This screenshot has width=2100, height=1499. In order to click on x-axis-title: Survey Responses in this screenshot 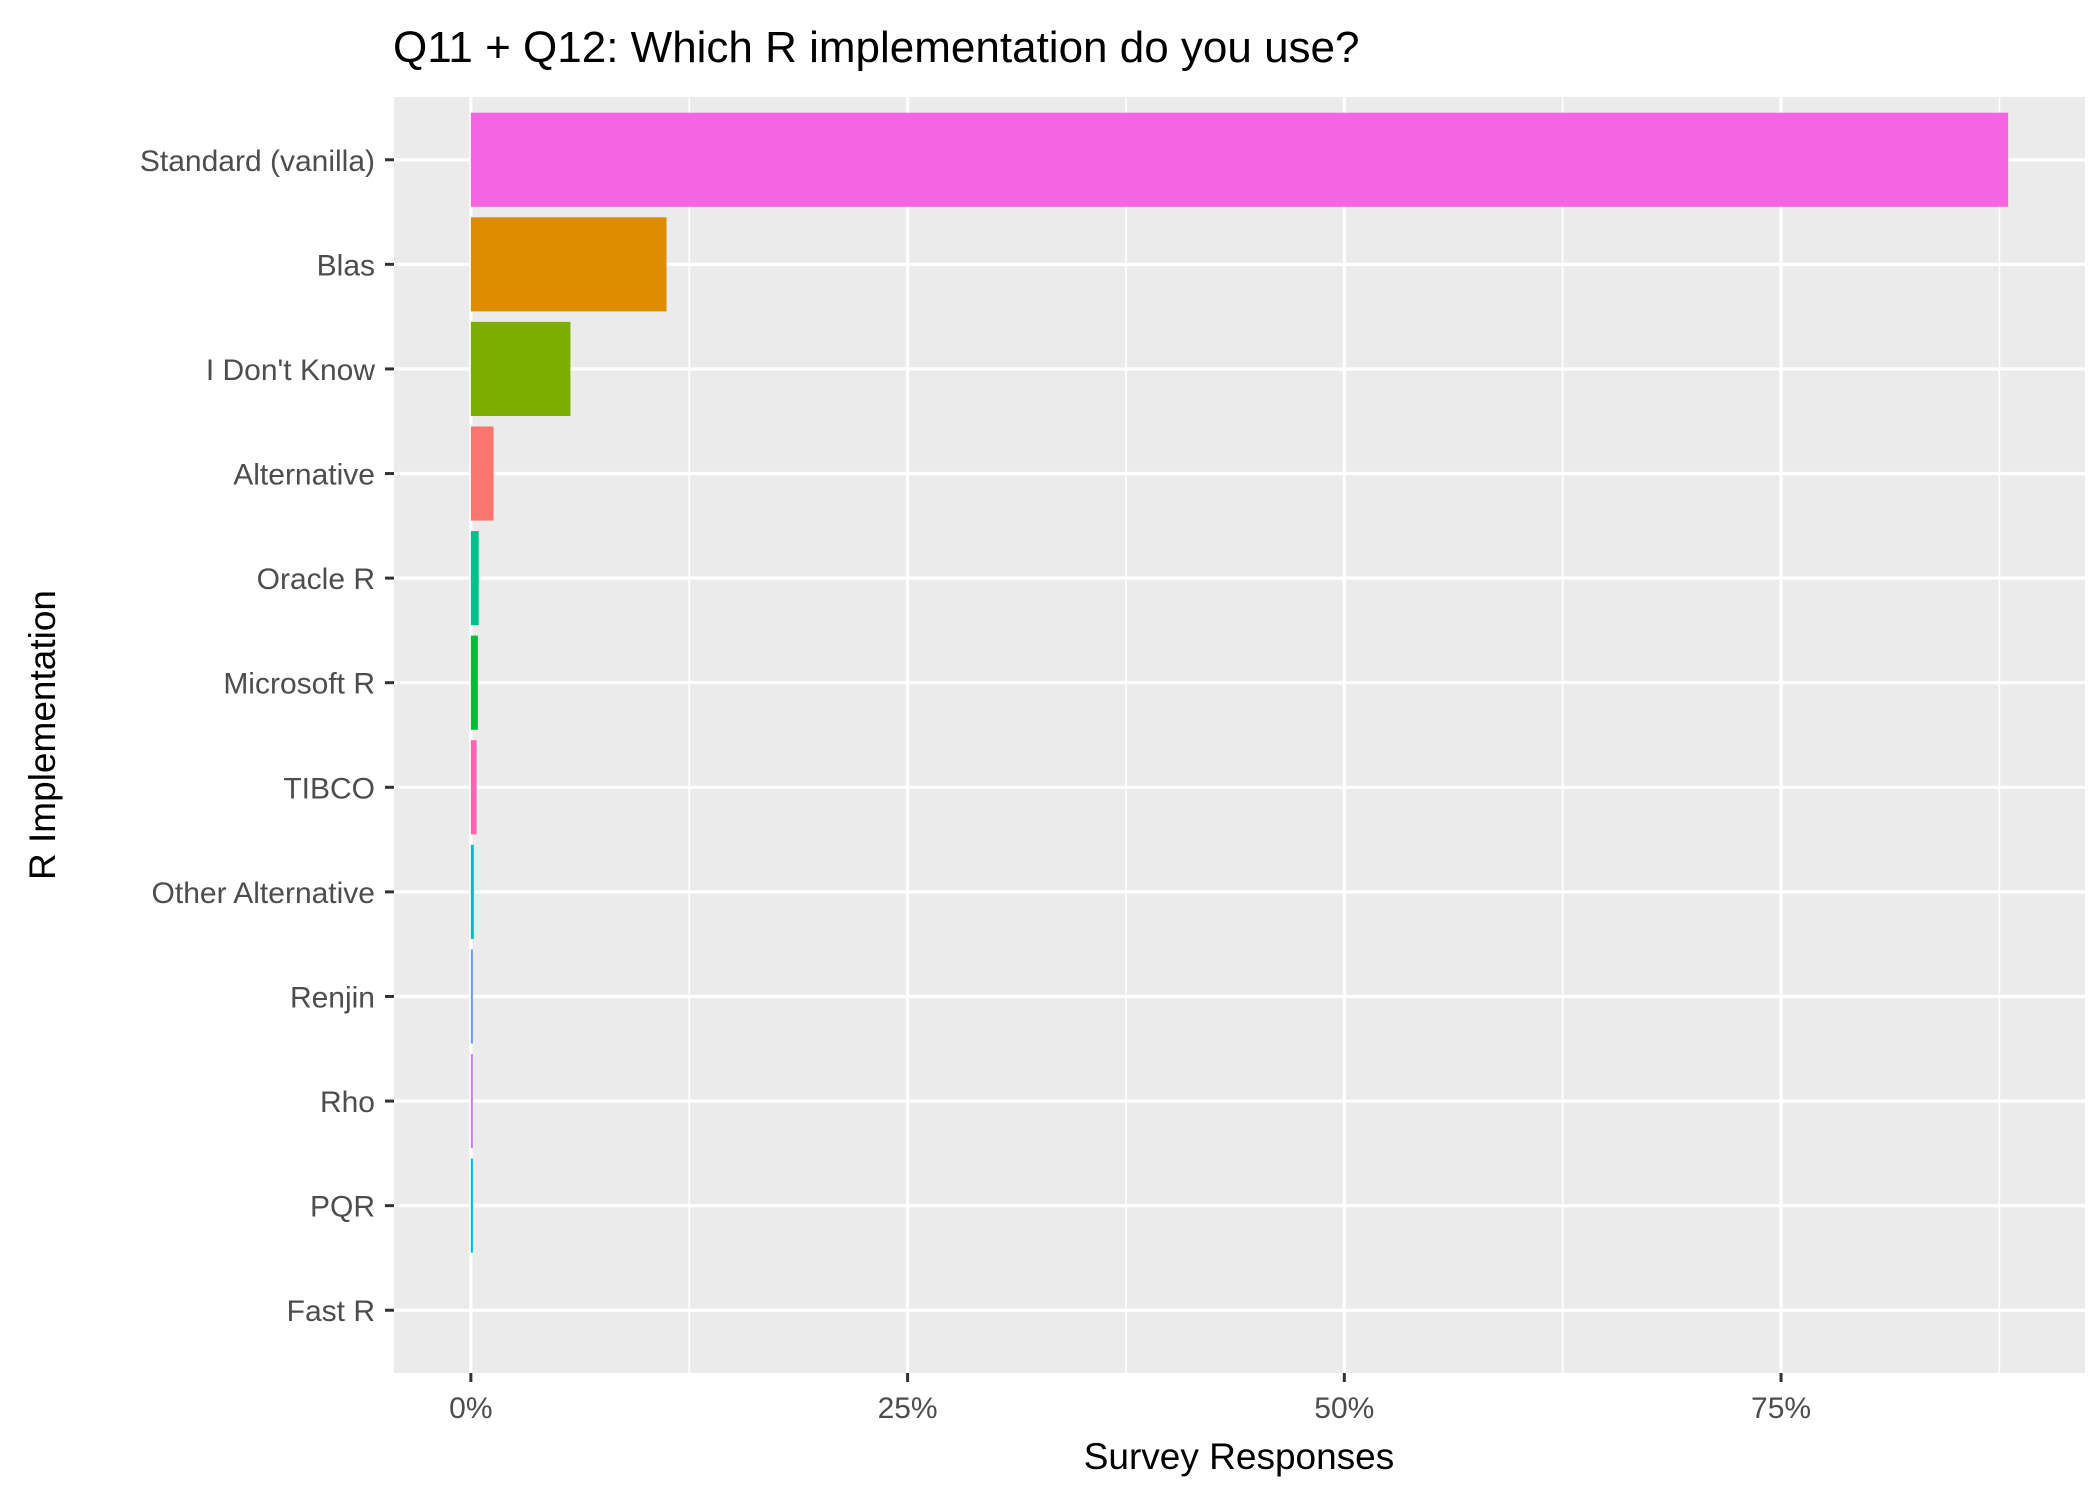, I will do `click(1239, 1456)`.